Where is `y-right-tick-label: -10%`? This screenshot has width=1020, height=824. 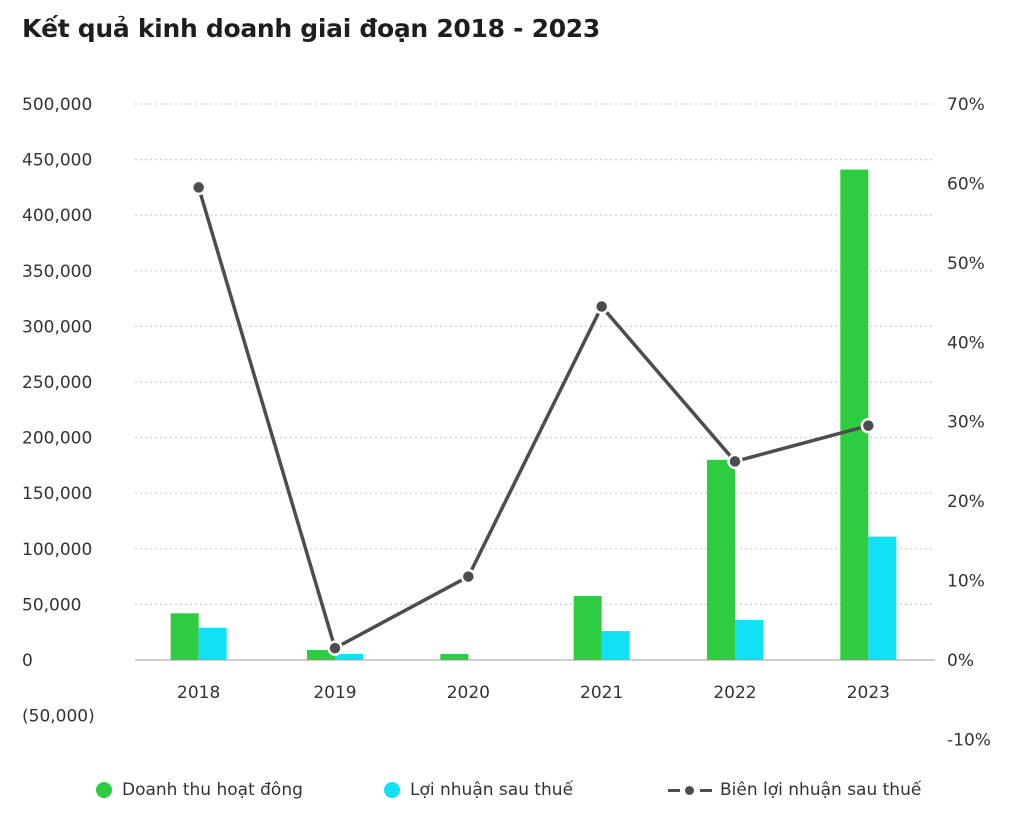 y-right-tick-label: -10% is located at coordinates (969, 740).